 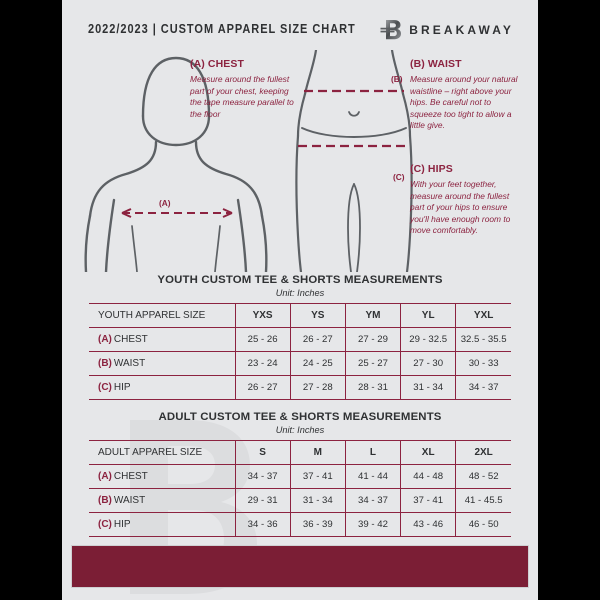 I want to click on document-header: 2022/2023 | CUSTOM APPAREL SIZE CHART, so click(x=300, y=28).